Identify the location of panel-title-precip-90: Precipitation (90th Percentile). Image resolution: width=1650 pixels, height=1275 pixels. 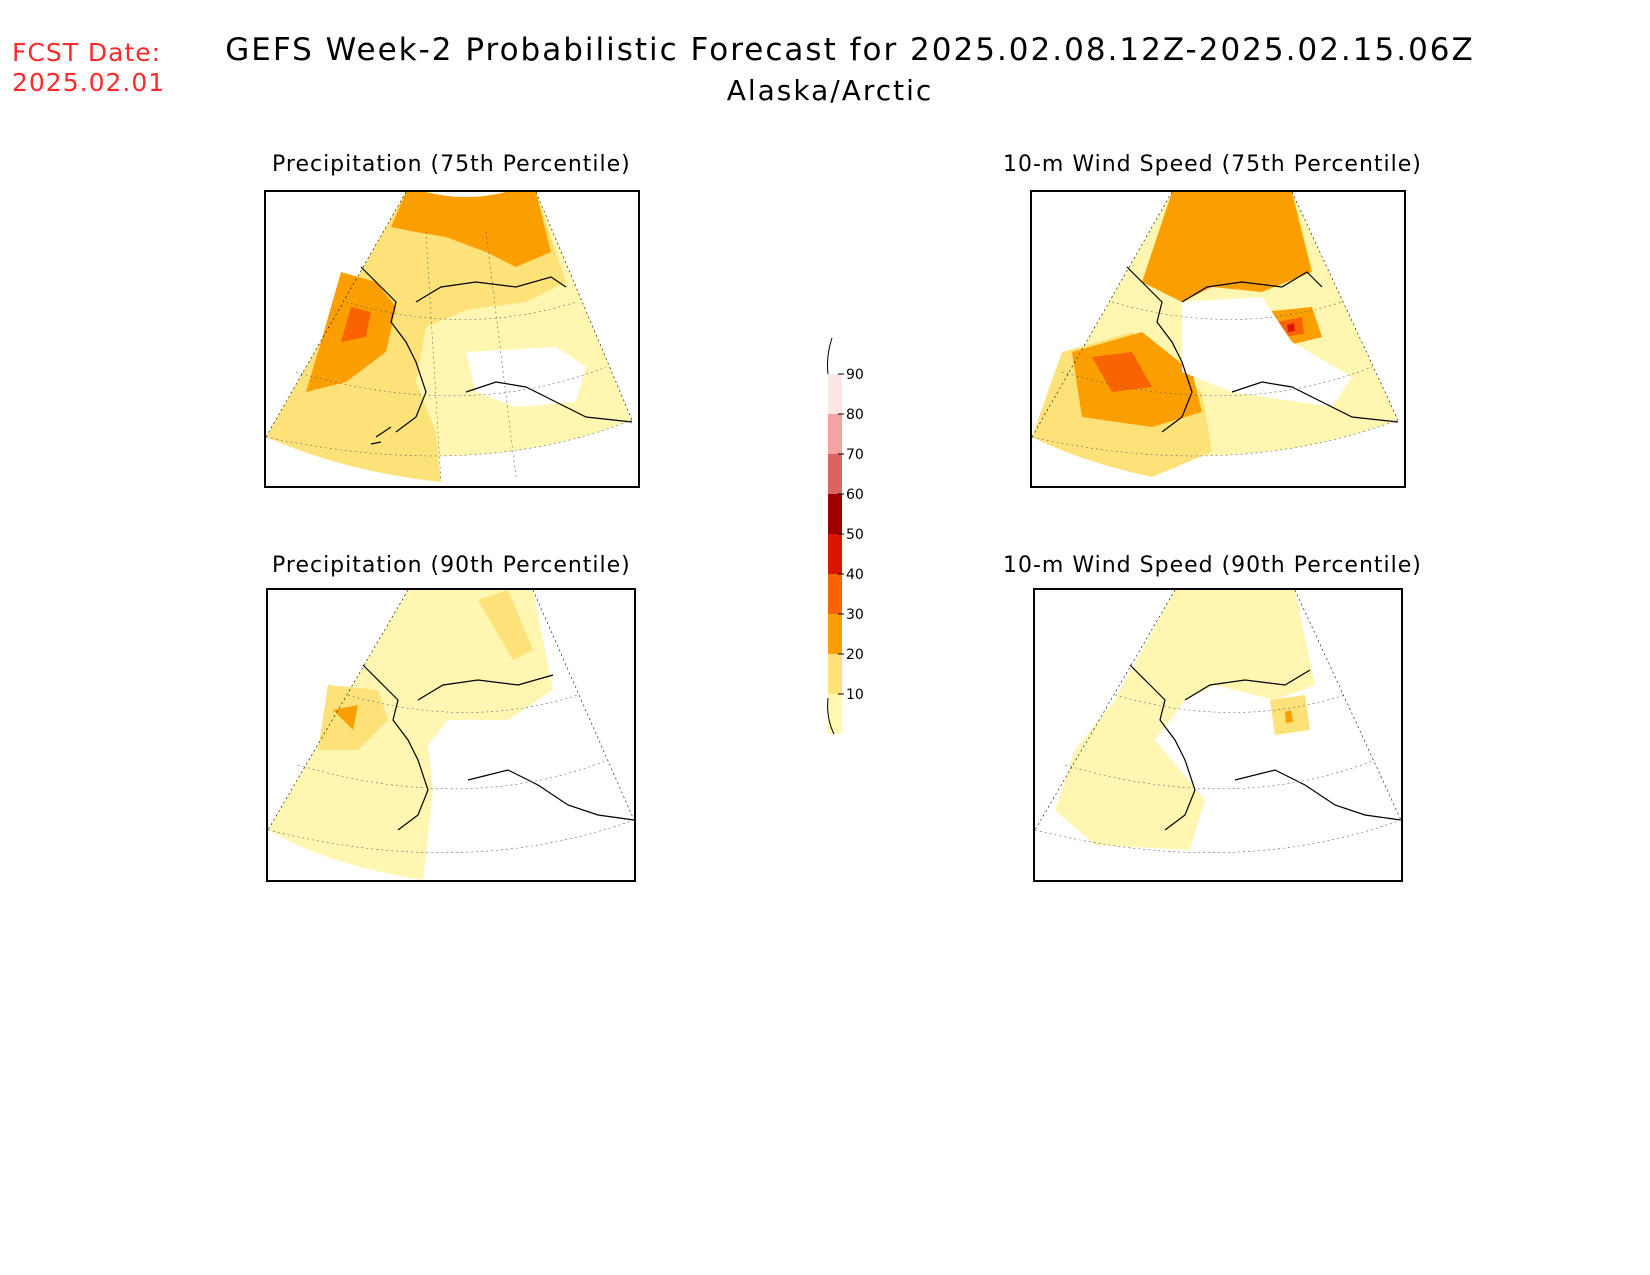
(451, 565).